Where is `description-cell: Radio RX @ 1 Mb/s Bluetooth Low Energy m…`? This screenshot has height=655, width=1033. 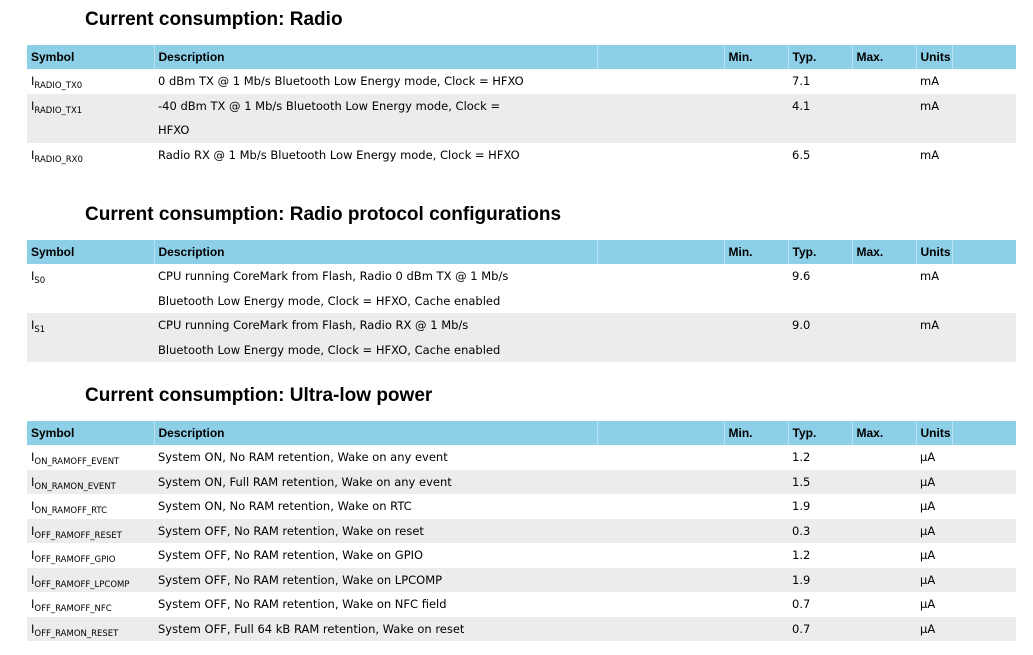 description-cell: Radio RX @ 1 Mb/s Bluetooth Low Energy m… is located at coordinates (375, 155).